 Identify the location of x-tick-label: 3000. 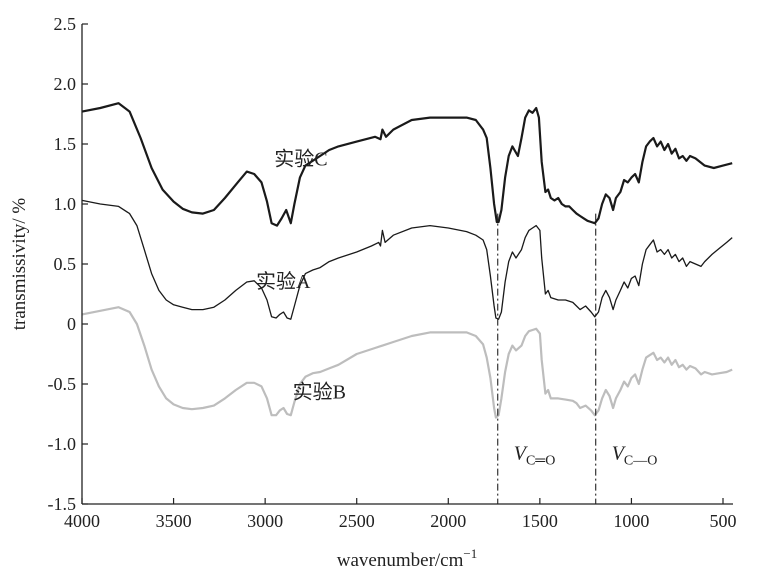
(265, 521).